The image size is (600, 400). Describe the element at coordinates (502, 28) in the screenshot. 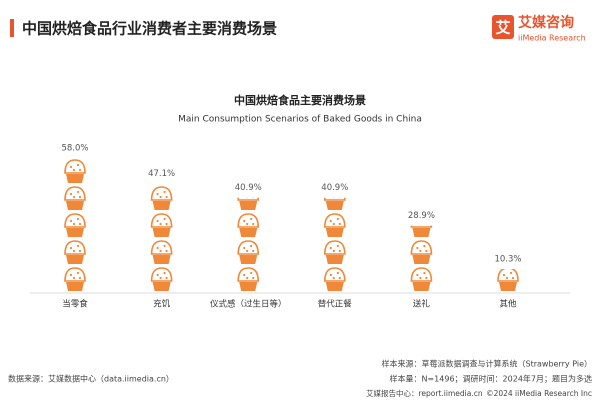

I see `logo-mark: 艾` at that location.